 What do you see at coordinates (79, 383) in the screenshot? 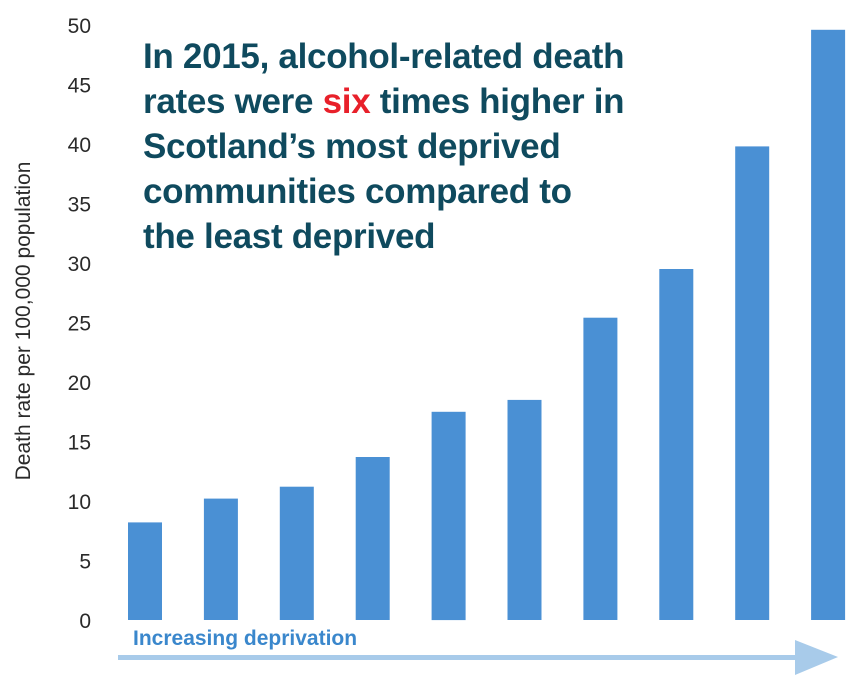
I see `y-tick-label: 20` at bounding box center [79, 383].